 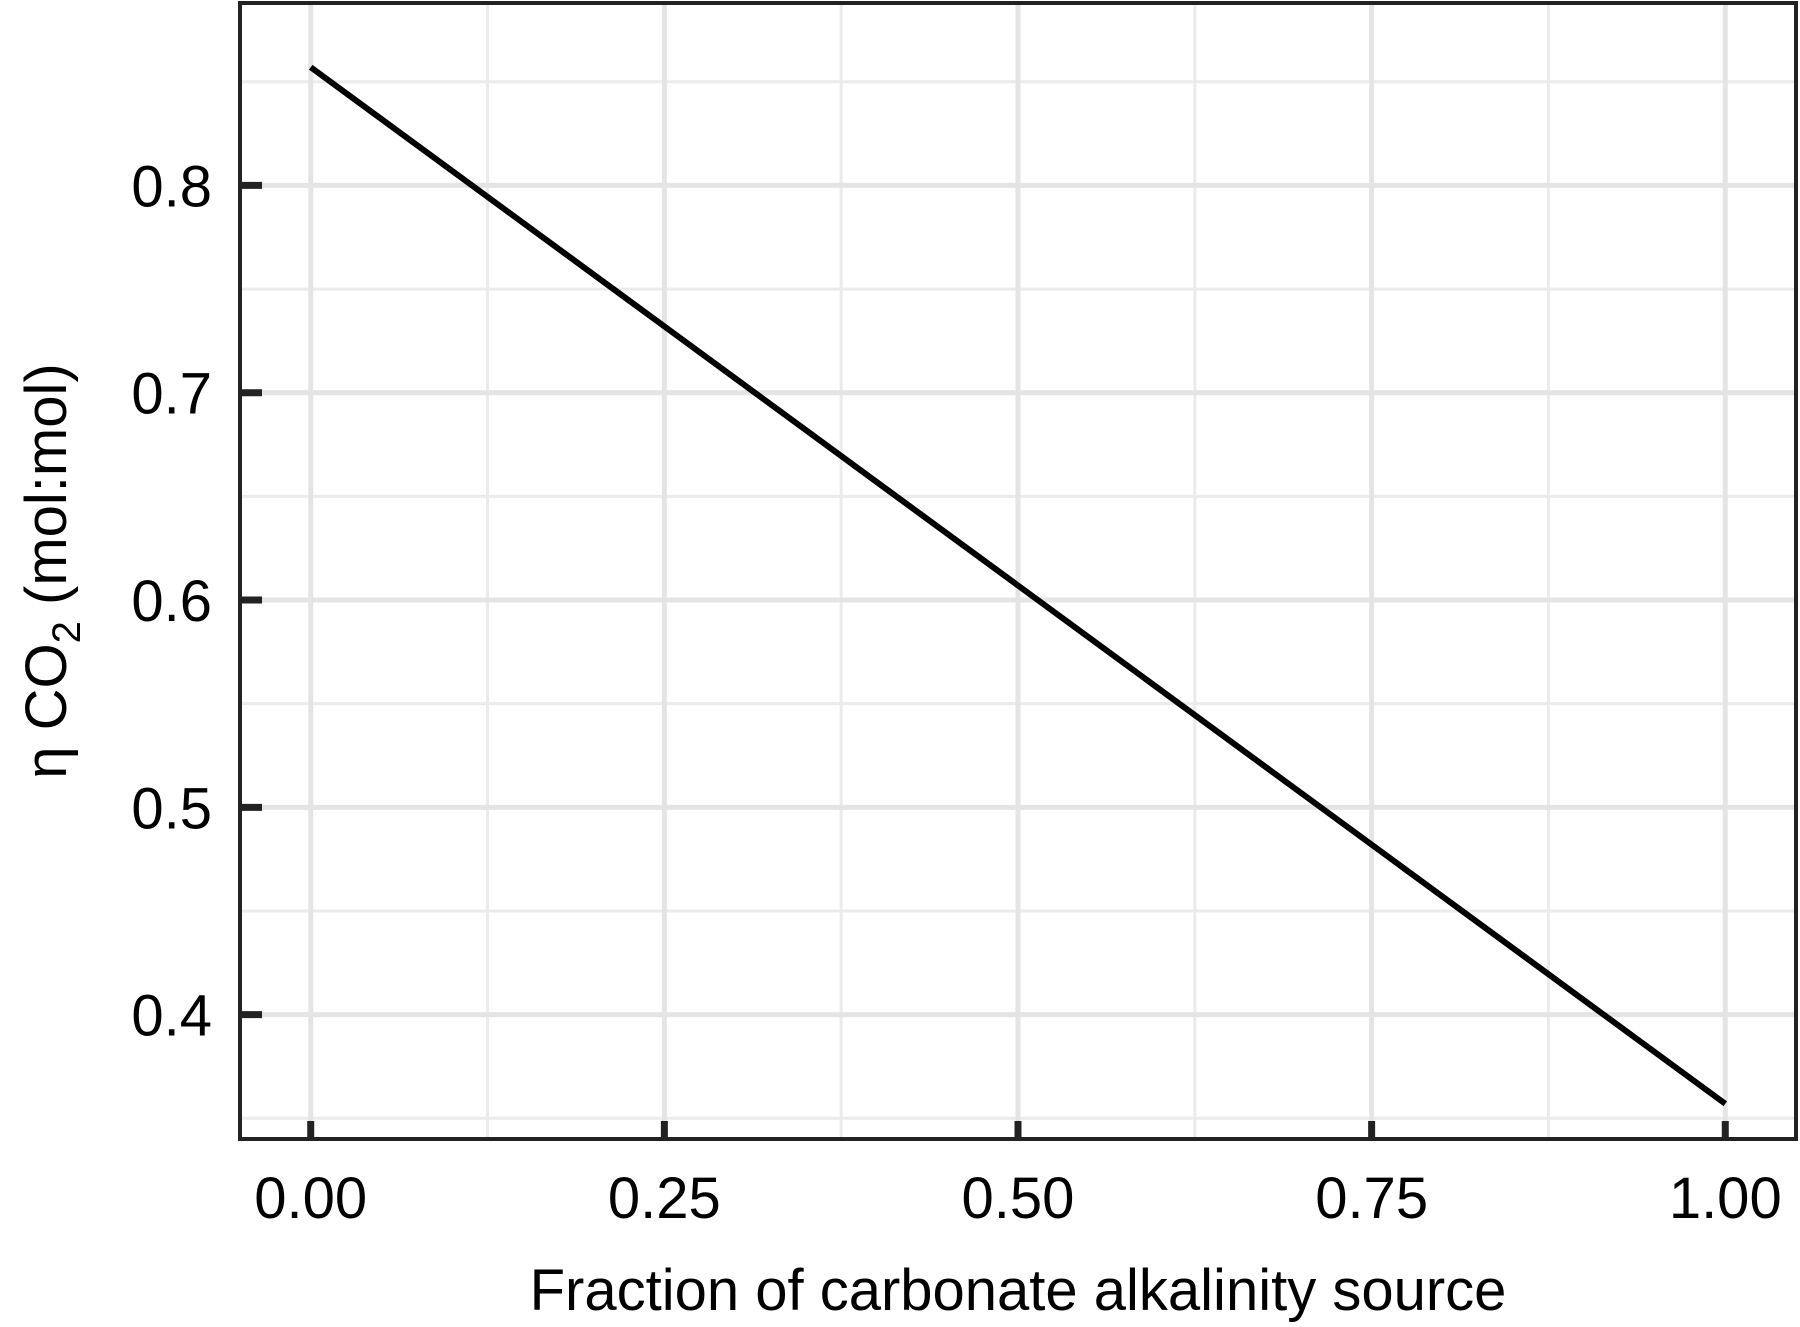 I want to click on y-axis-title-subscript: 2, so click(x=67, y=632).